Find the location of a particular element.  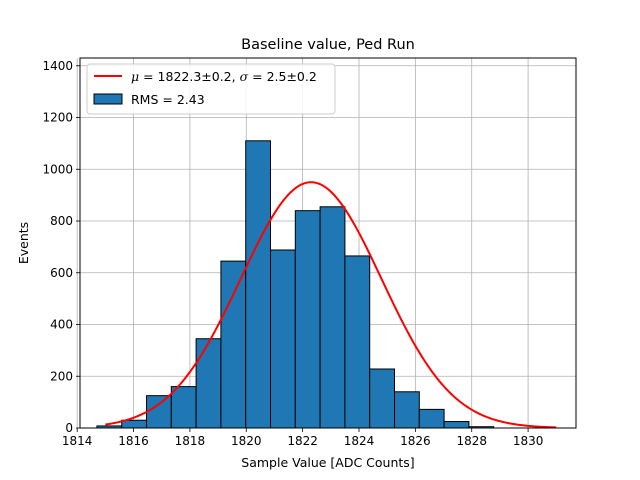

x-tick-label: 1826 is located at coordinates (415, 441).